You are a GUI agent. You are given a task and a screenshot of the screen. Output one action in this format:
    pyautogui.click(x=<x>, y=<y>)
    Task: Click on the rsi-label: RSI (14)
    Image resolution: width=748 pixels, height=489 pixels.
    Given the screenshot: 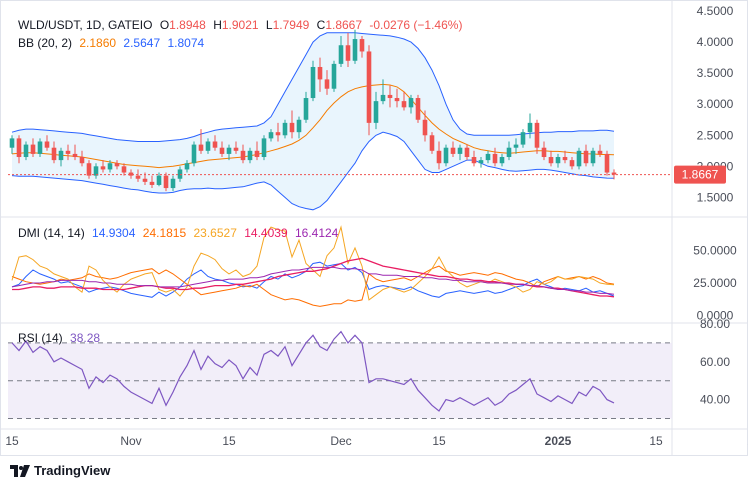 What is the action you would take?
    pyautogui.click(x=40, y=338)
    